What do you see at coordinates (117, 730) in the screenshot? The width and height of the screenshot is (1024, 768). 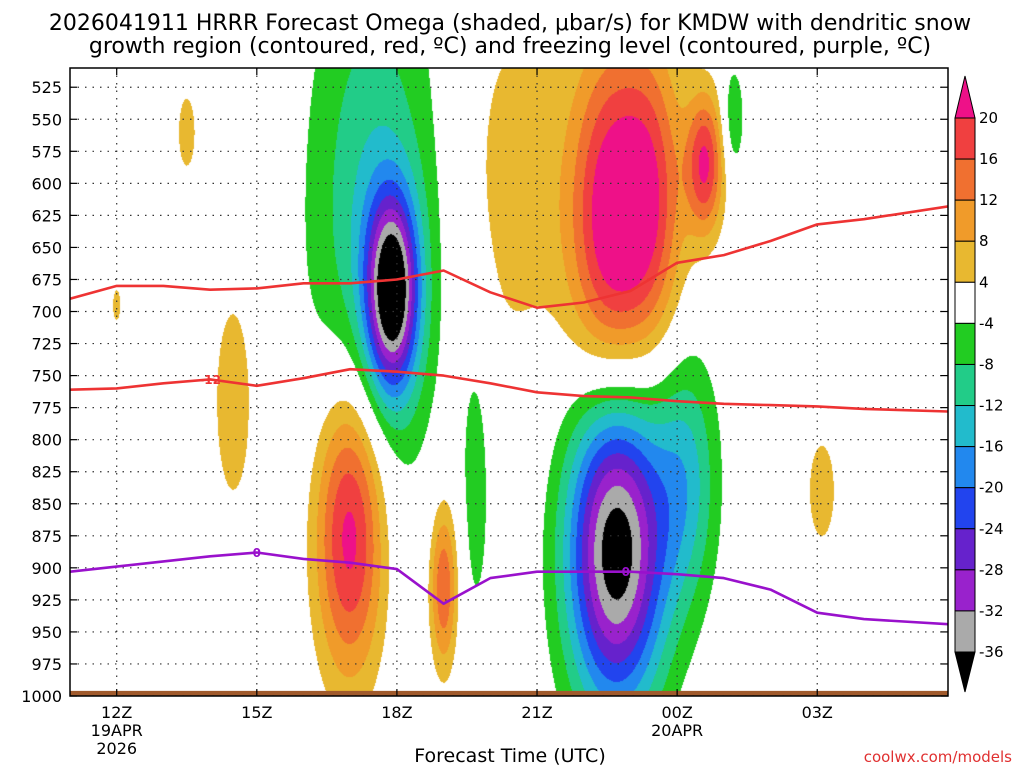 I see `x-tick-date: 19APR` at bounding box center [117, 730].